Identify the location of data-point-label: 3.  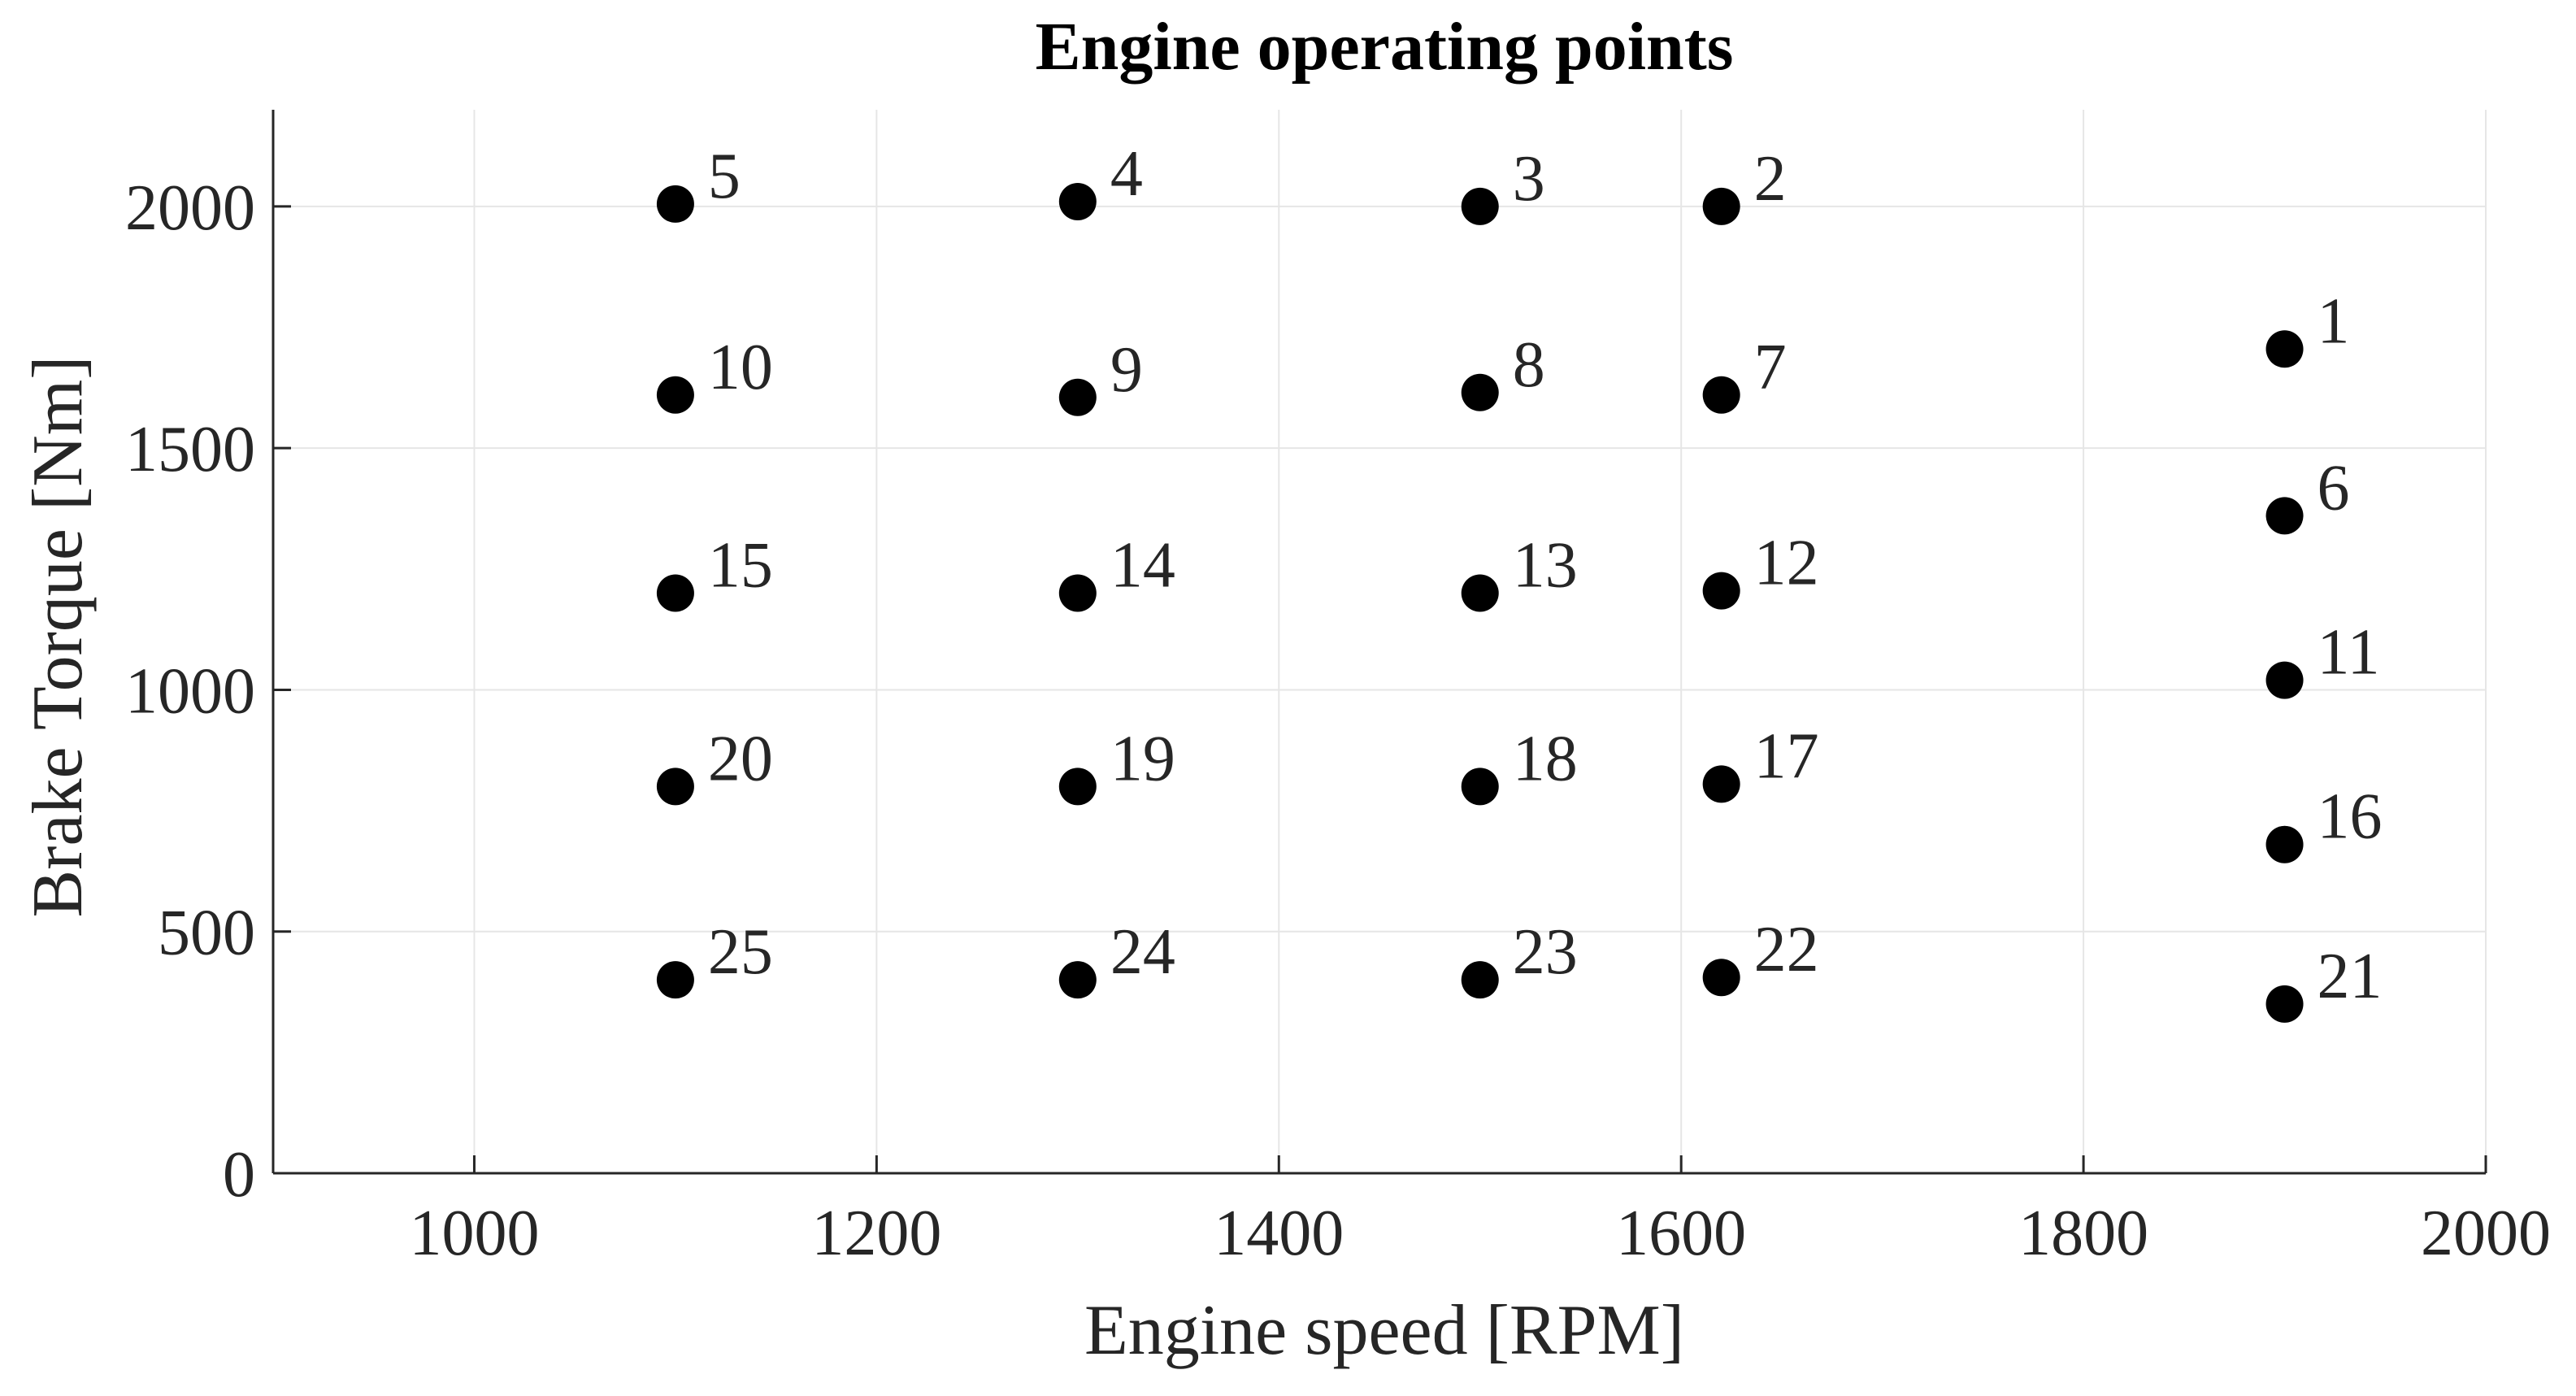
(1529, 179).